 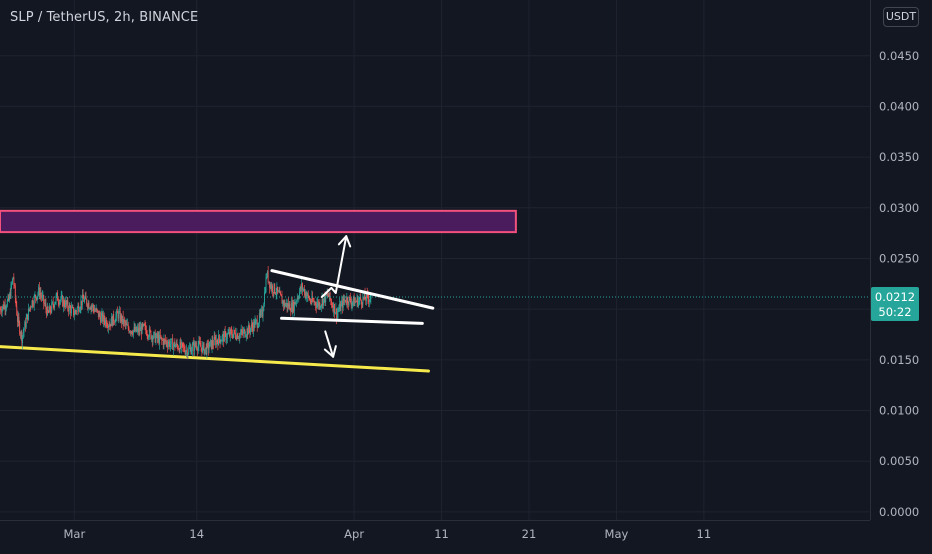 I want to click on y-tick-label: 0.0250, so click(x=899, y=258).